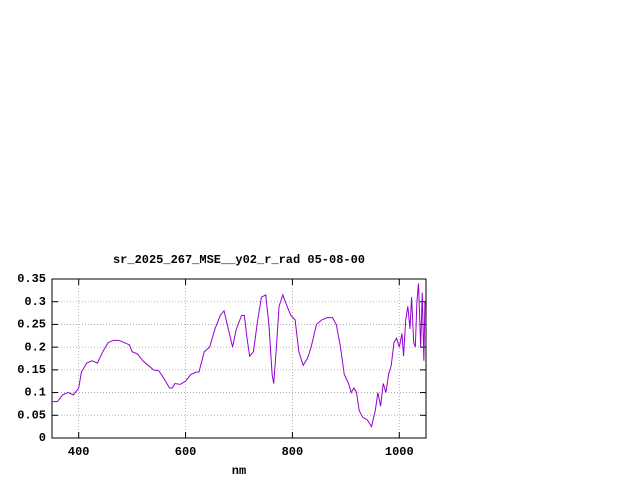 The height and width of the screenshot is (480, 640). I want to click on y-tick-label: 0.15, so click(31, 370).